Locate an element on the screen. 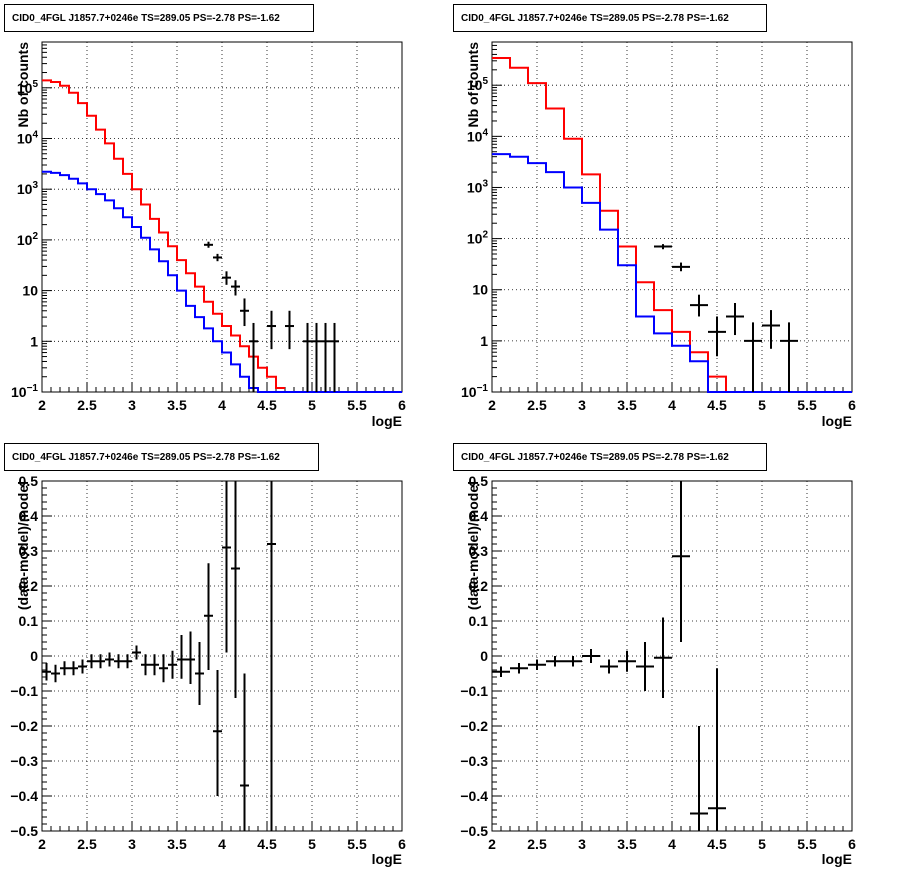 This screenshot has width=898, height=875. y-tick-label: 10⁻¹ is located at coordinates (474, 391).